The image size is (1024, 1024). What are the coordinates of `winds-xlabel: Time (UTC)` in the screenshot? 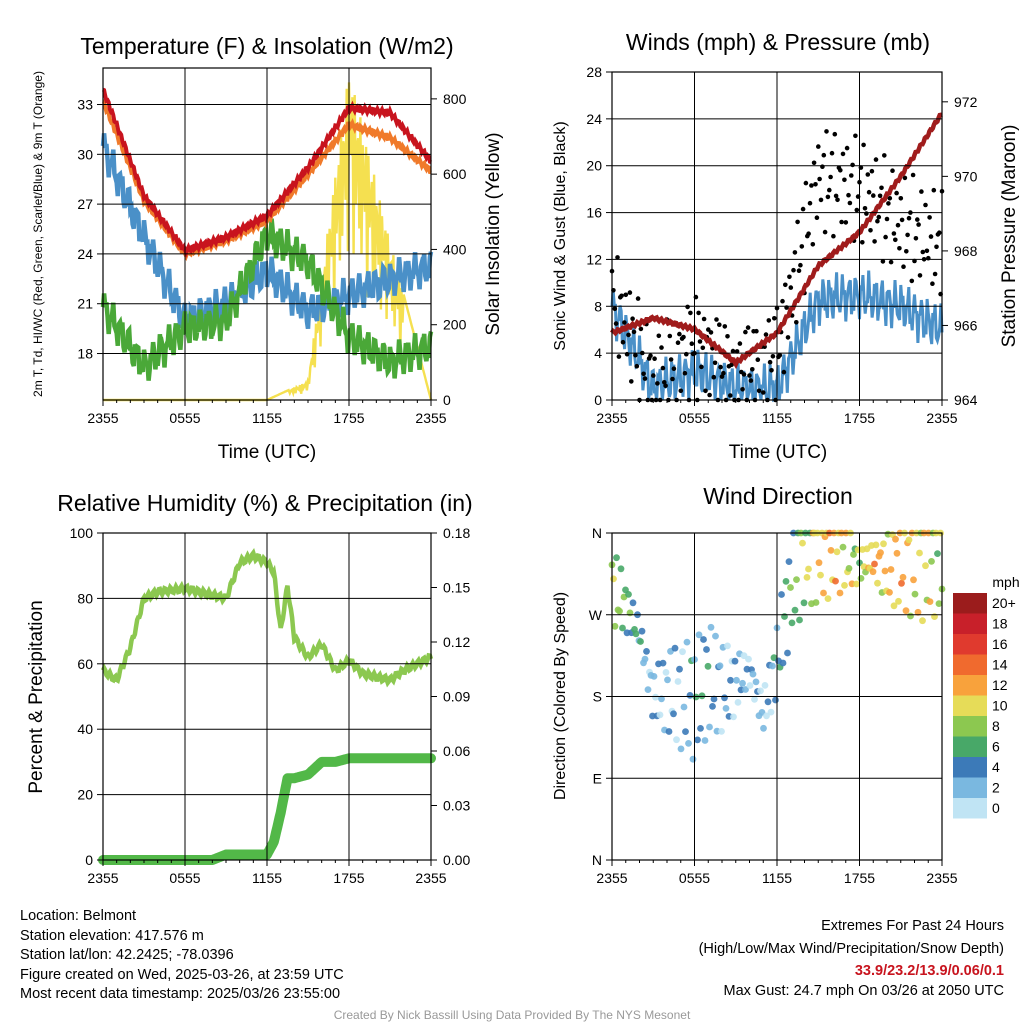 It's located at (778, 452).